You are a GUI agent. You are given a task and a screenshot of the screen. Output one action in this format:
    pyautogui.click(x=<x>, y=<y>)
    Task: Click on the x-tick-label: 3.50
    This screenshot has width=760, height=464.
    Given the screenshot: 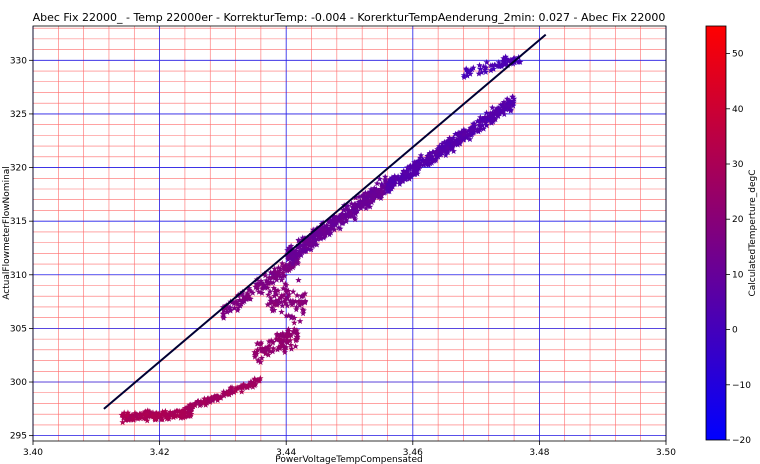 What is the action you would take?
    pyautogui.click(x=666, y=453)
    